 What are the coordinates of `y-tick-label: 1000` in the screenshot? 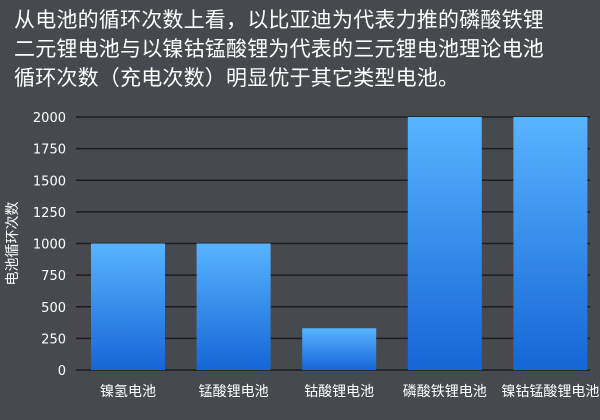 It's located at (49, 245).